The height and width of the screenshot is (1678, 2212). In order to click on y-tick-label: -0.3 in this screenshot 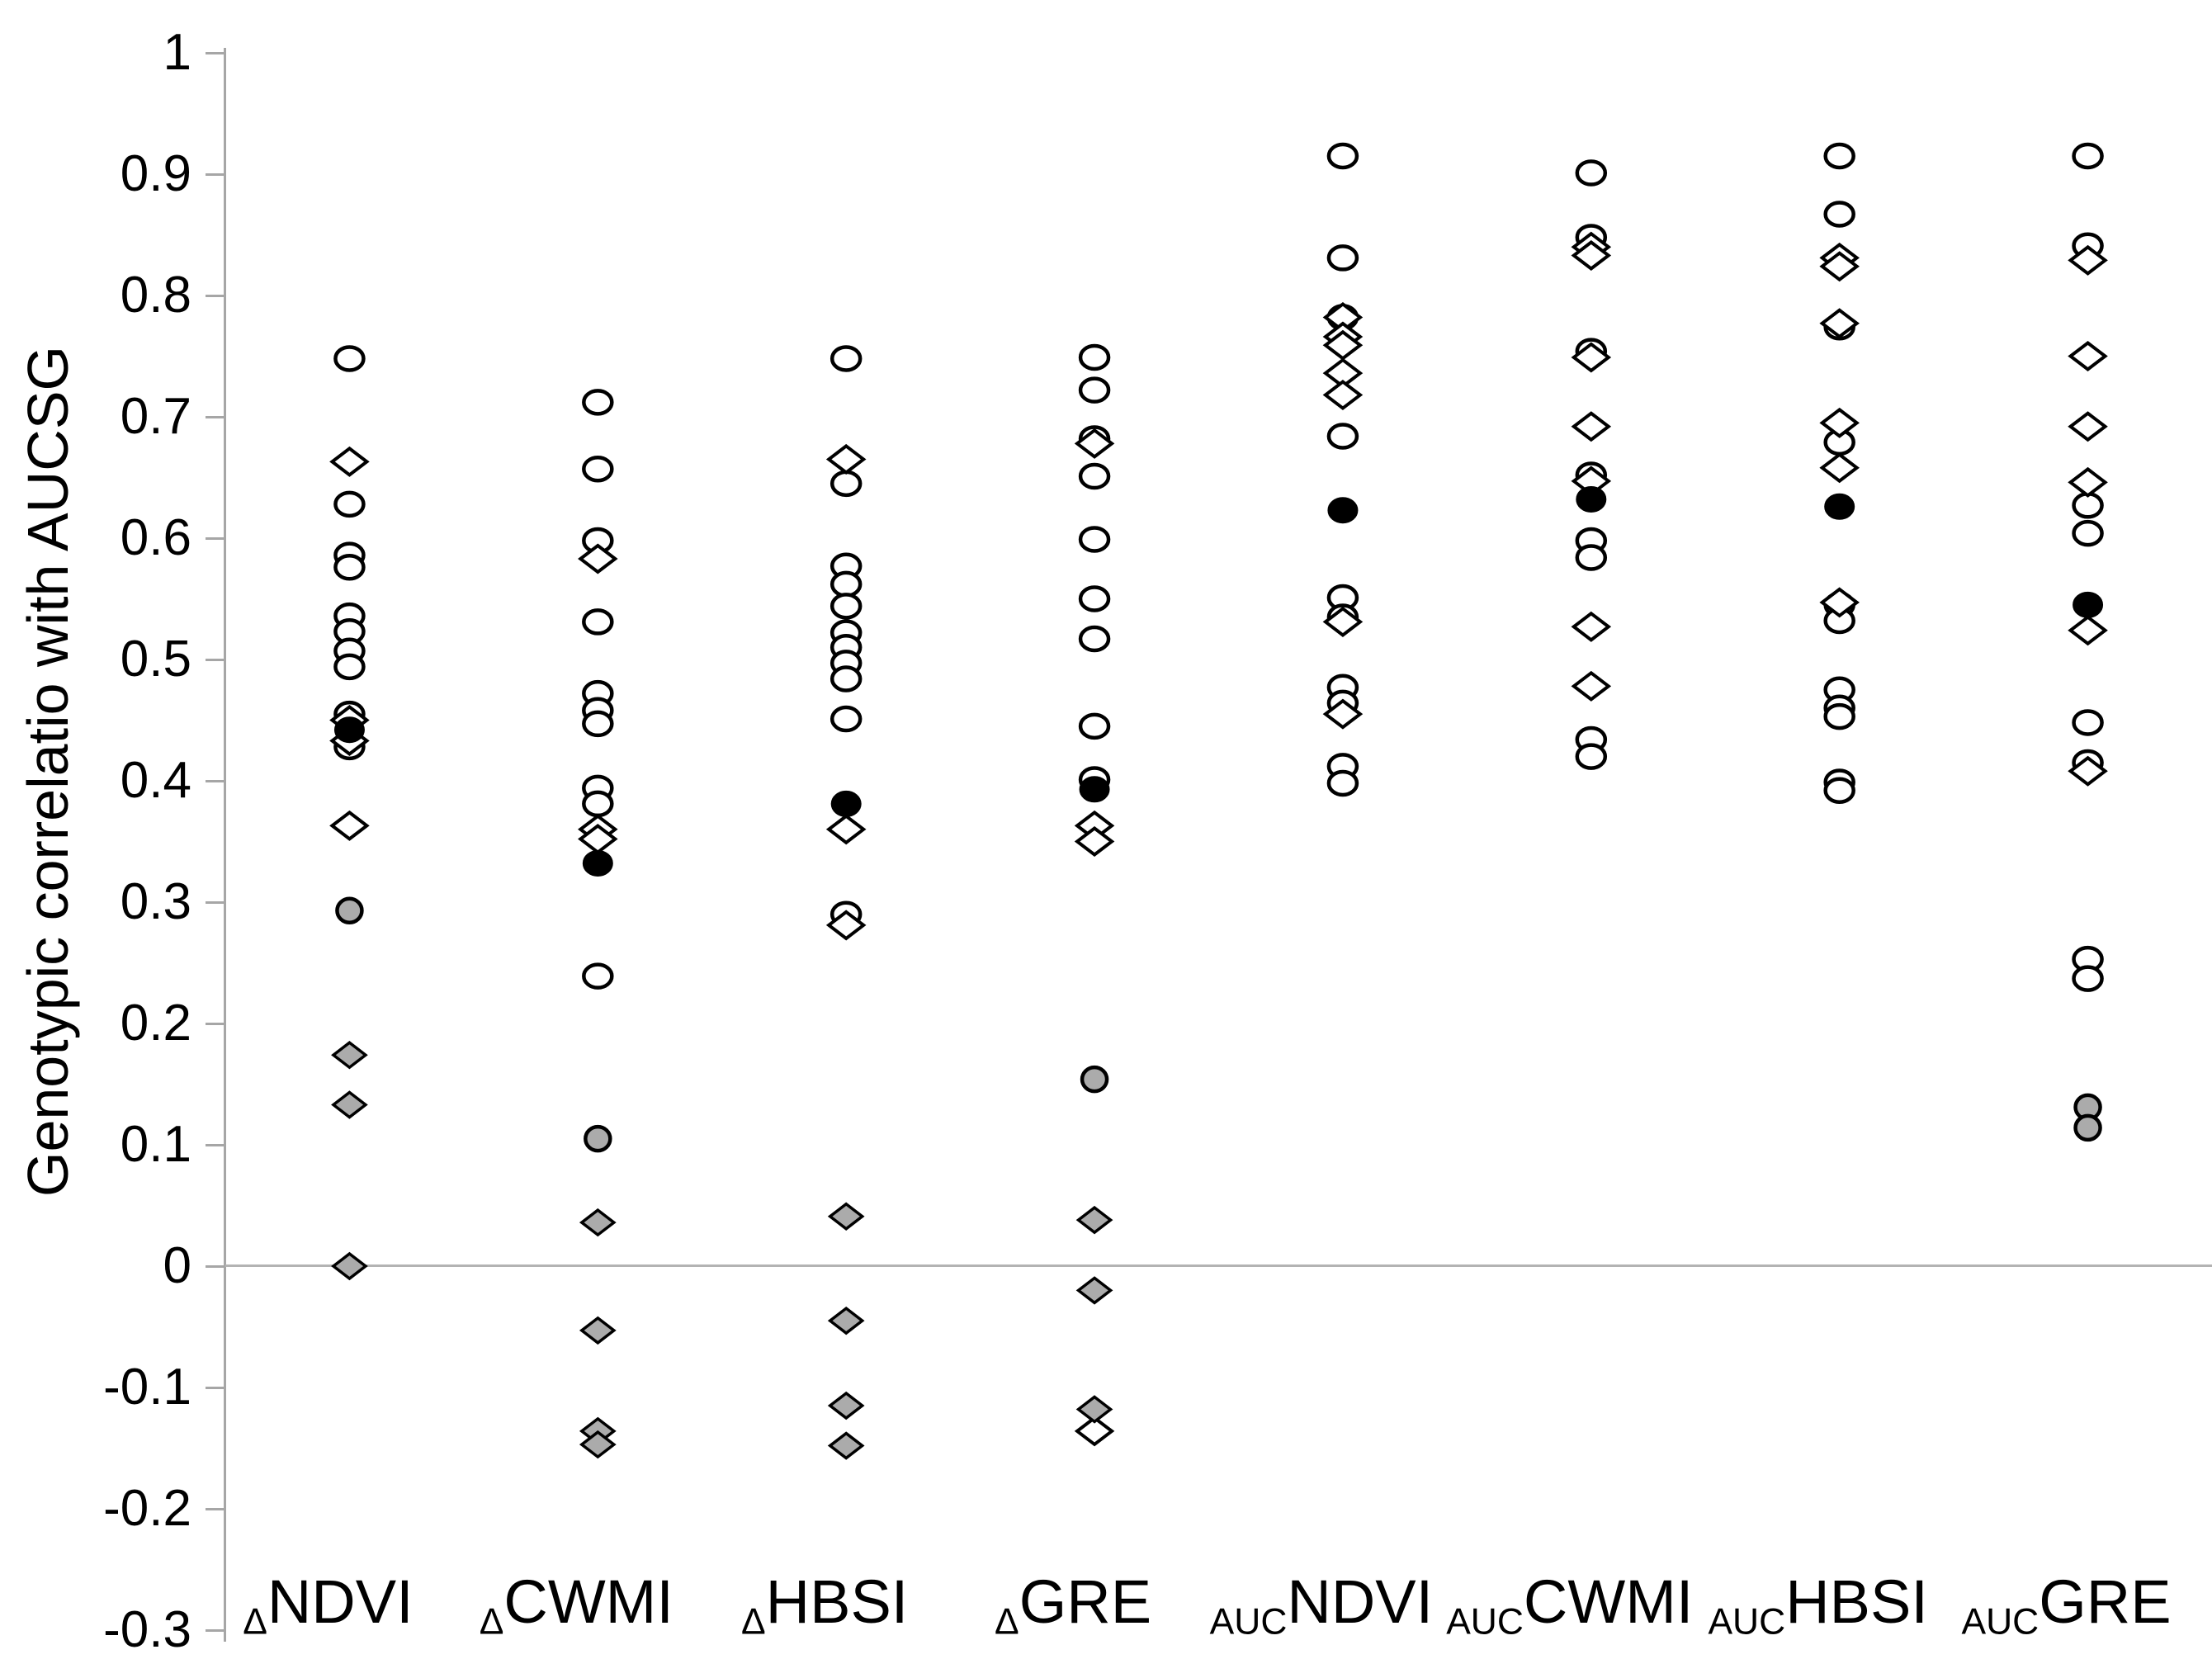, I will do `click(147, 1629)`.